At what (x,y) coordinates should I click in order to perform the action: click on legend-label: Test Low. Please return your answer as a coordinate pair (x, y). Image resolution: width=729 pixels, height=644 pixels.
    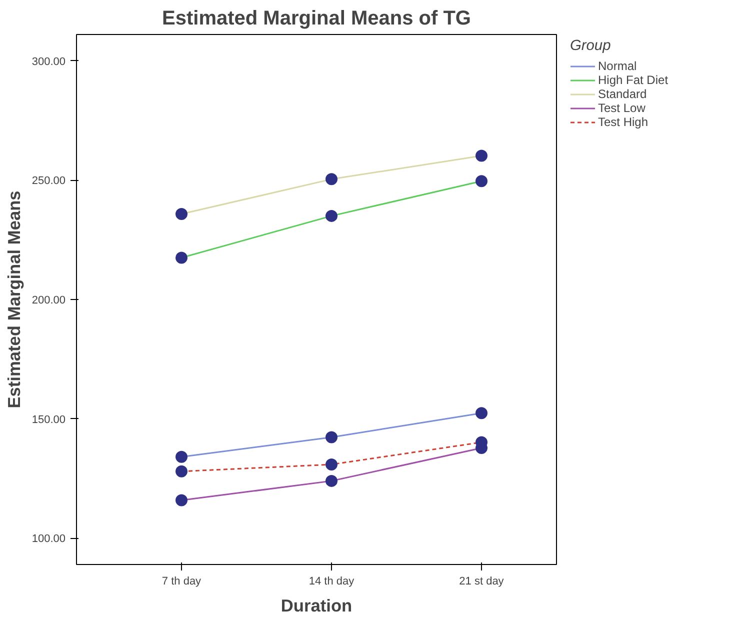
    Looking at the image, I should click on (622, 108).